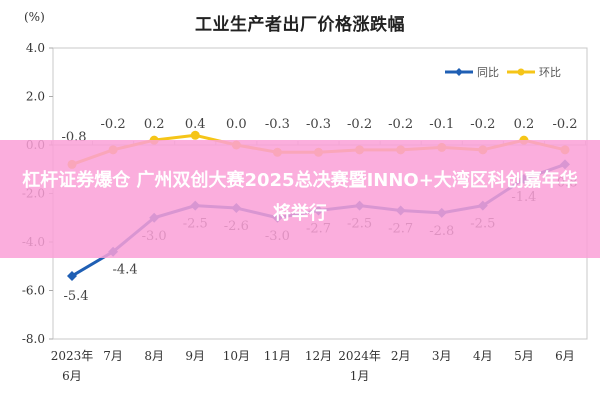 This screenshot has height=400, width=600. Describe the element at coordinates (277, 356) in the screenshot. I see `x-tick-label: 11月` at that location.